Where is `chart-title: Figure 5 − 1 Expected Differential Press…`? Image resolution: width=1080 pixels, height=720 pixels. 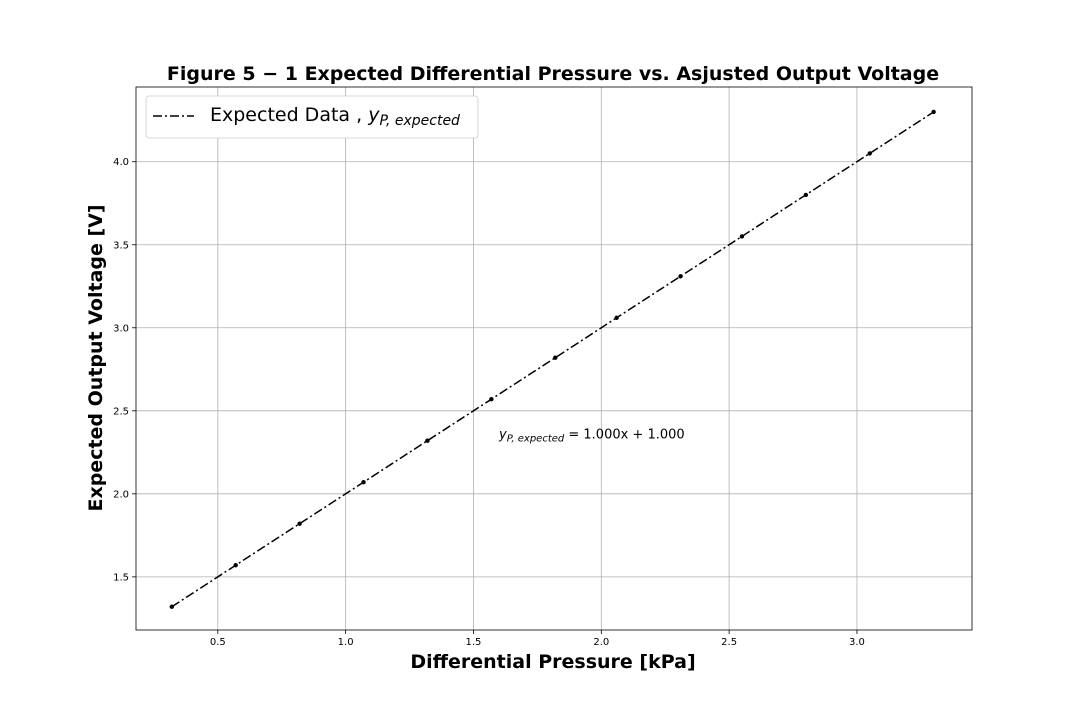
chart-title: Figure 5 − 1 Expected Differential Press… is located at coordinates (553, 74).